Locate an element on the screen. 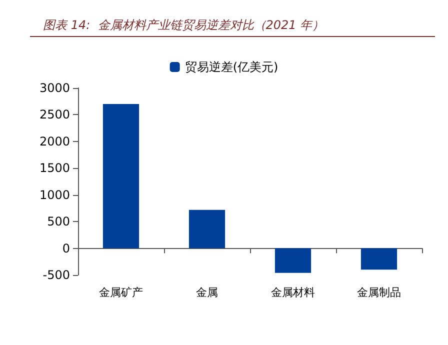  chart-title: 图表 14: 金属材料产业链贸易逆差对比（2021 年） is located at coordinates (183, 25).